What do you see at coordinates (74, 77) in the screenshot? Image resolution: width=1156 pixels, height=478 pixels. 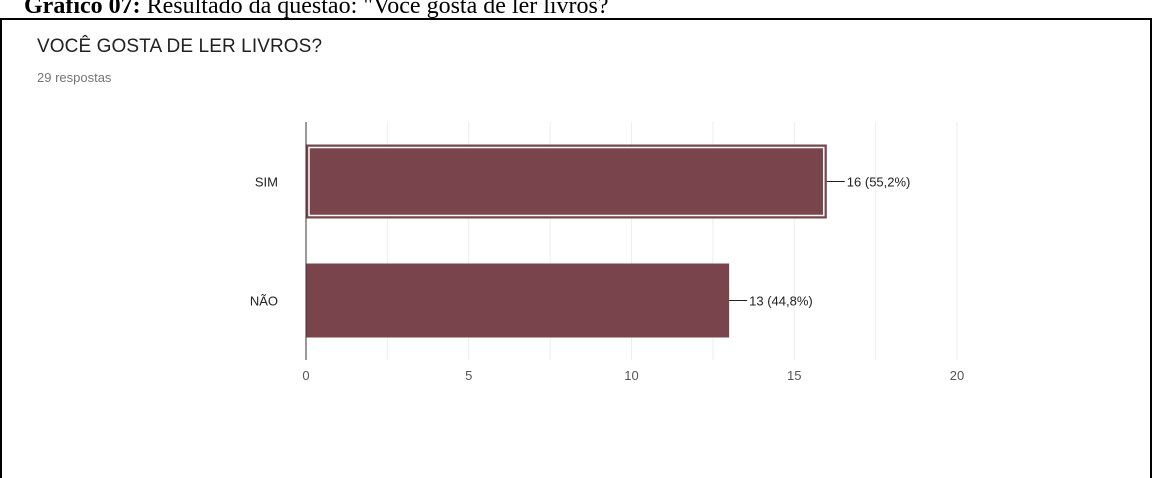 I see `response-count: 29 respostas` at bounding box center [74, 77].